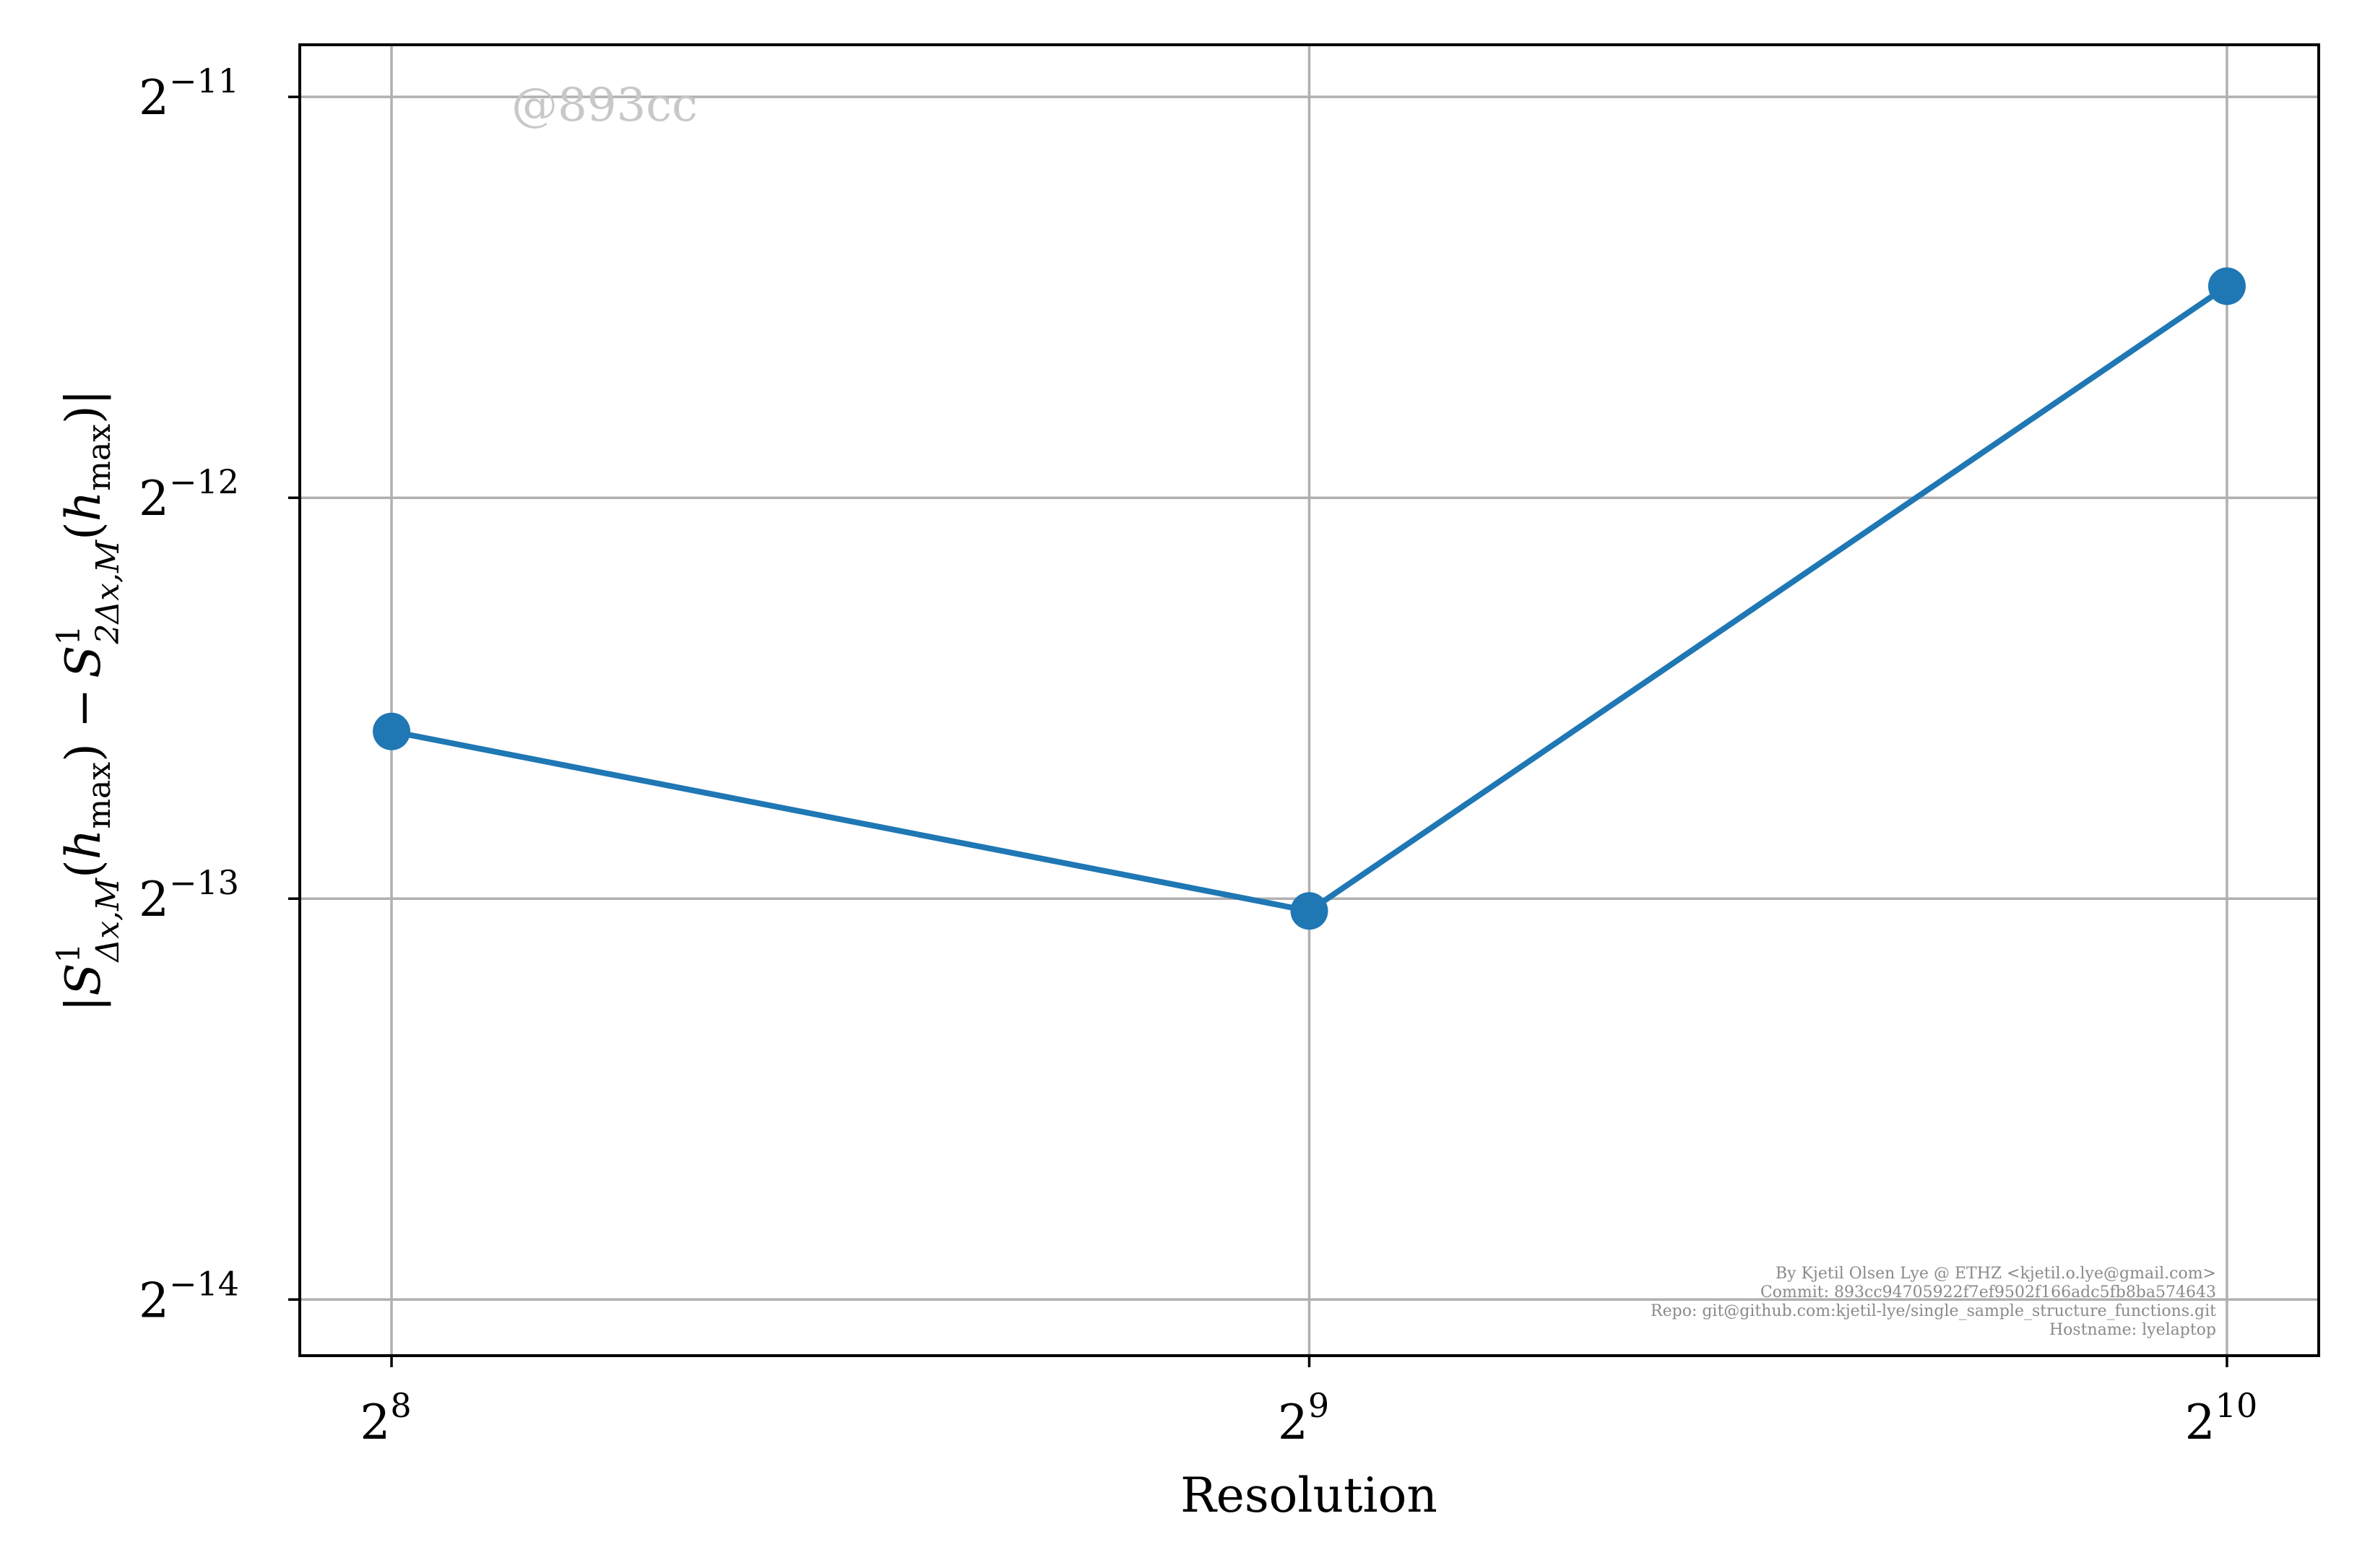 The image size is (2357, 1568). Describe the element at coordinates (219, 694) in the screenshot. I see `y-axis-ticks: 2−11 2−12 2−13 2−14` at that location.